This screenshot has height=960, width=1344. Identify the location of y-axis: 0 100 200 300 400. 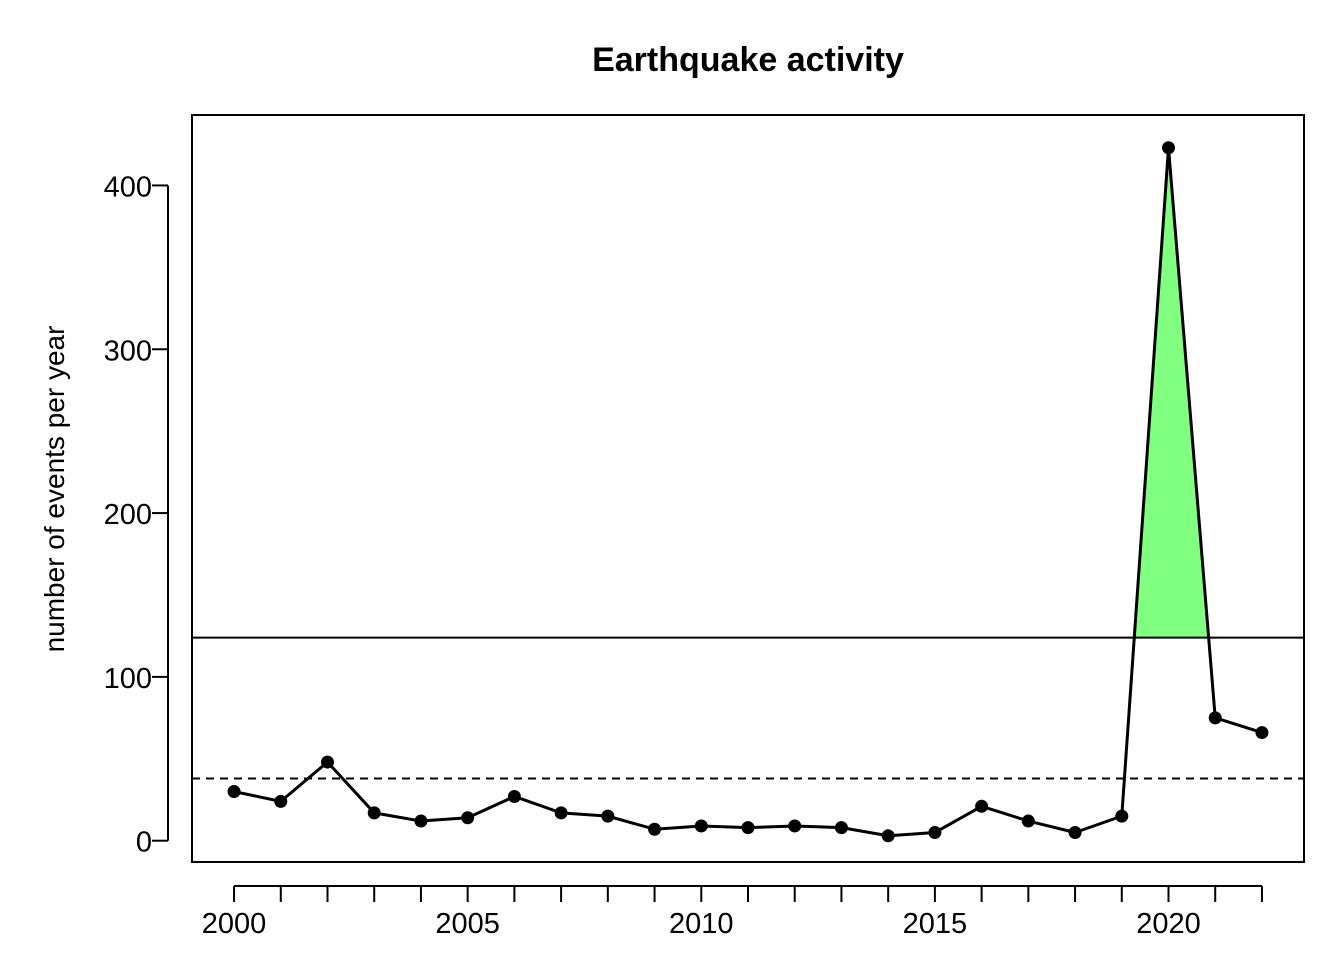
(136, 515).